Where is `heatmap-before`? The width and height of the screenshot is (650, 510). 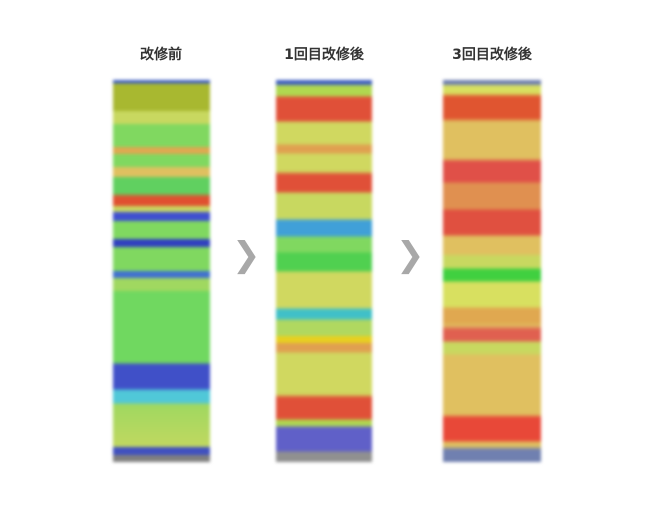 heatmap-before is located at coordinates (161, 271).